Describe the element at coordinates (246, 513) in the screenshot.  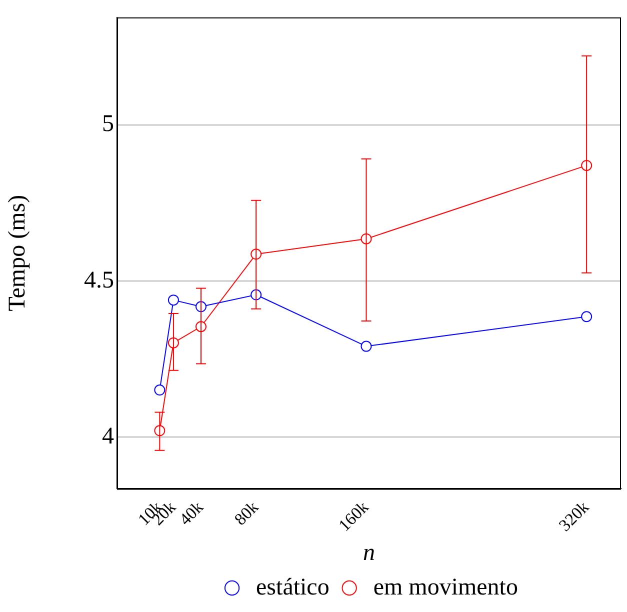
I see `x-tick-label: 80k` at that location.